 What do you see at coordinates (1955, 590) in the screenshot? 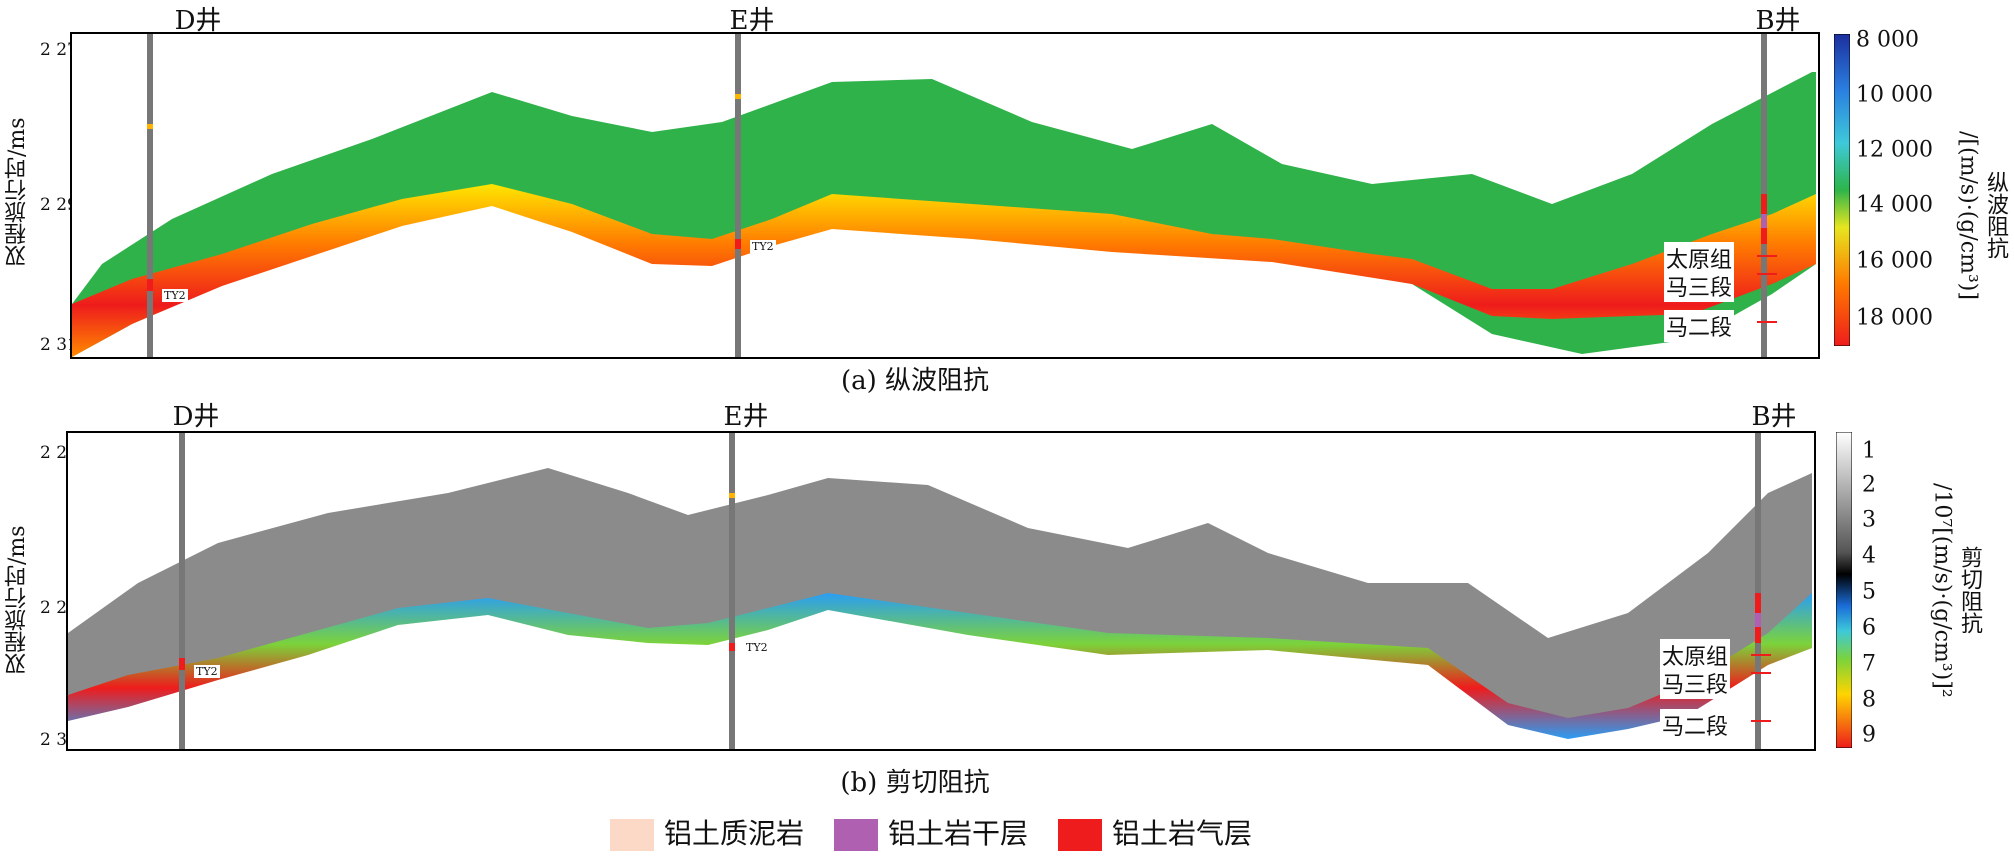
I see `colorbar-title: 剪切阻抗/10⁷[(m/s)·(g/cm³)]²` at bounding box center [1955, 590].